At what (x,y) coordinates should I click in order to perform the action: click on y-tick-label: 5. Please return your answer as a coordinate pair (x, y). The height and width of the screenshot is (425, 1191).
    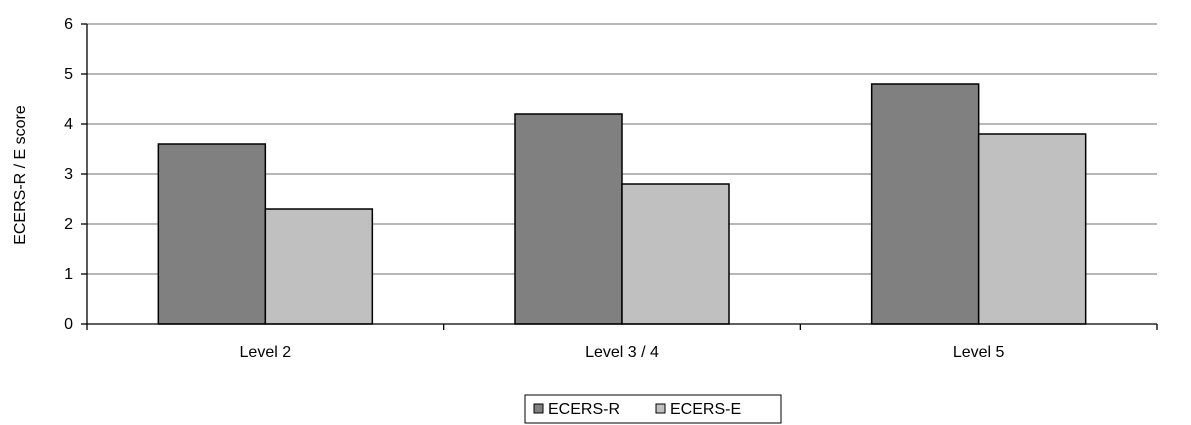
    Looking at the image, I should click on (68, 74).